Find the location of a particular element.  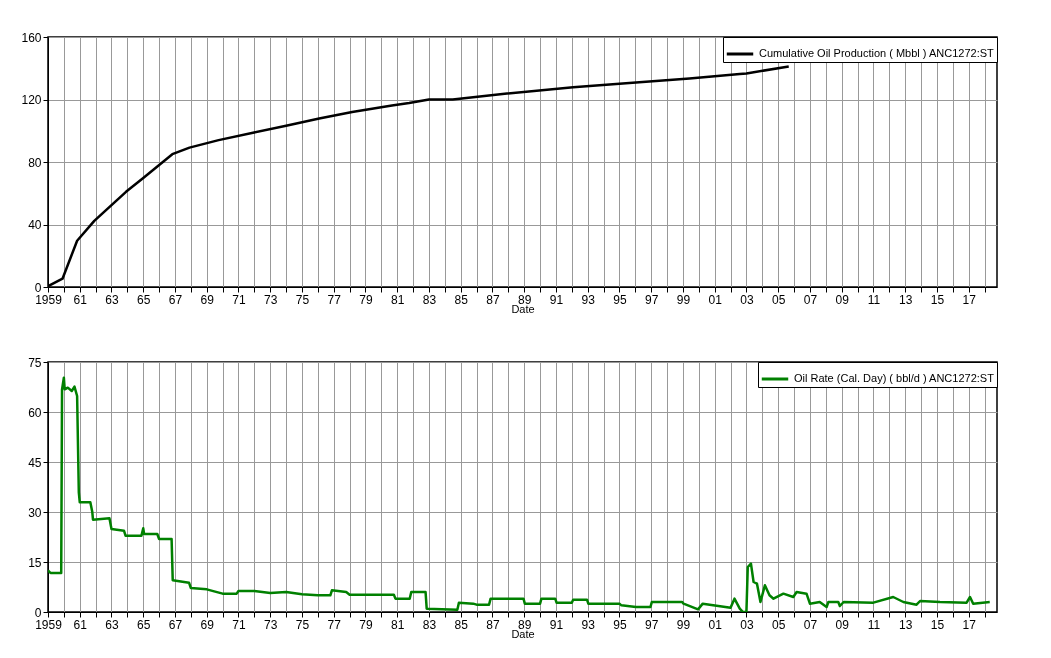

y-tick-label: 45 is located at coordinates (35, 462).